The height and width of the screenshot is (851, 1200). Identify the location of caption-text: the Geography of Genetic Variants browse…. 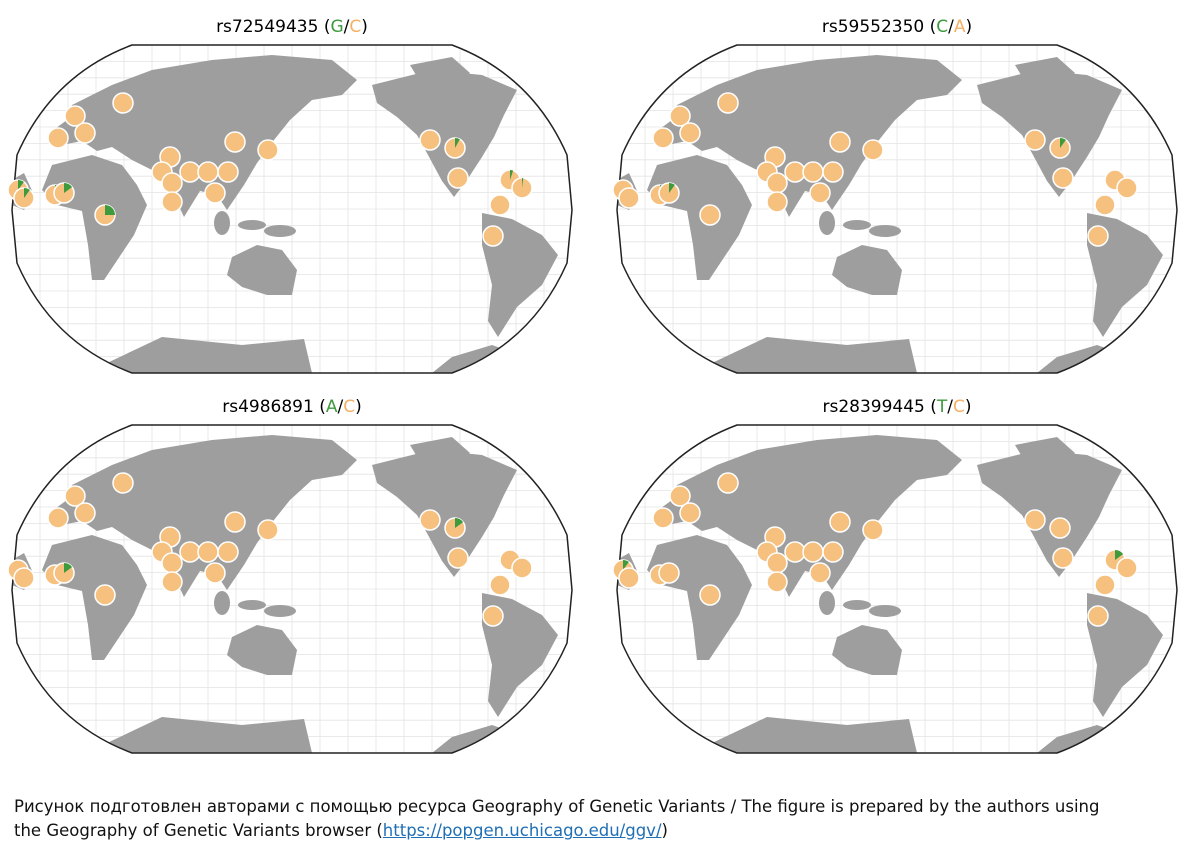
(198, 830).